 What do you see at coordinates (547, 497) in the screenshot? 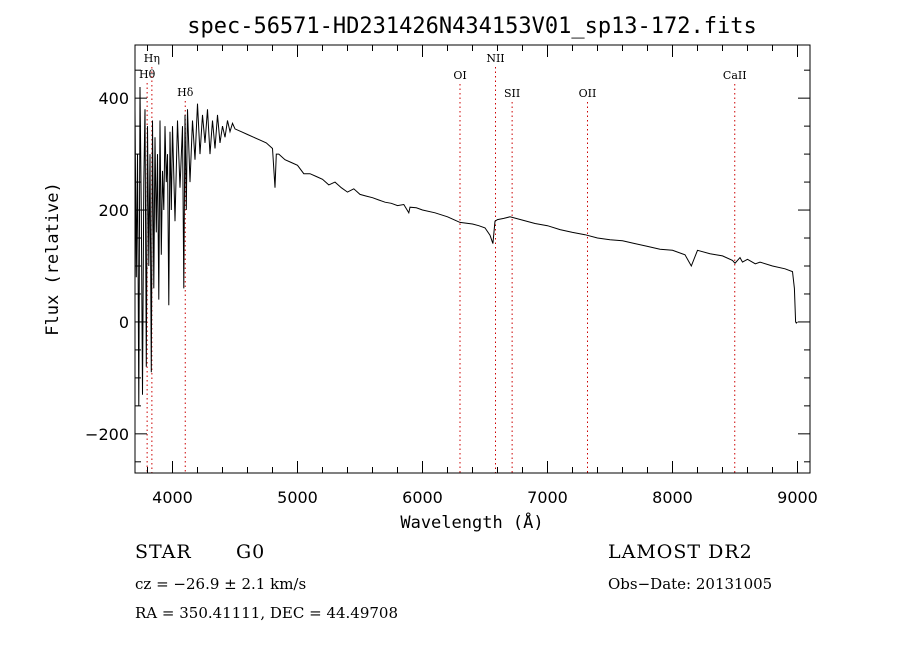
I see `x-tick-label: 7000` at bounding box center [547, 497].